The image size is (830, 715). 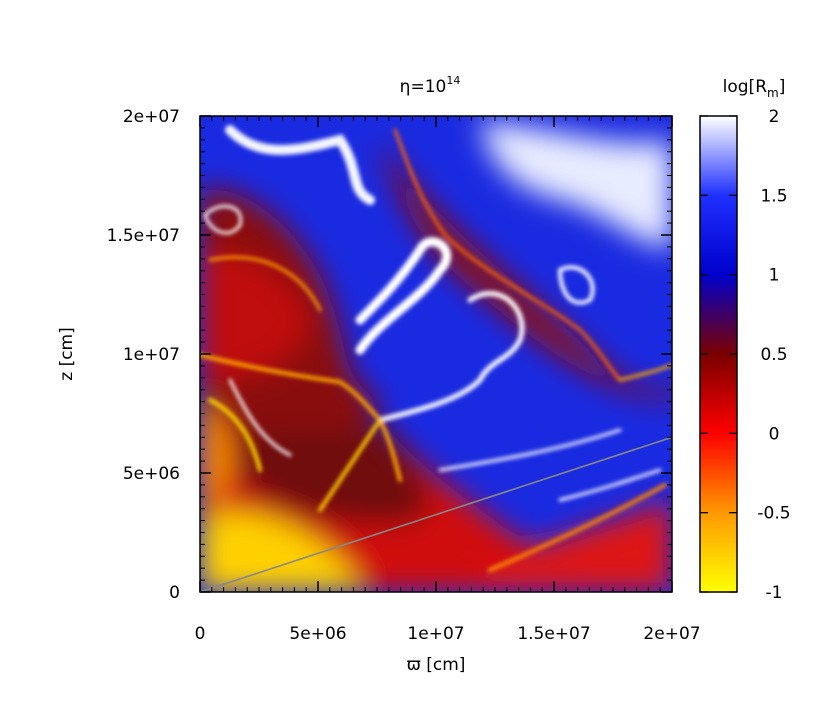 What do you see at coordinates (200, 634) in the screenshot?
I see `x-tick-label: 0` at bounding box center [200, 634].